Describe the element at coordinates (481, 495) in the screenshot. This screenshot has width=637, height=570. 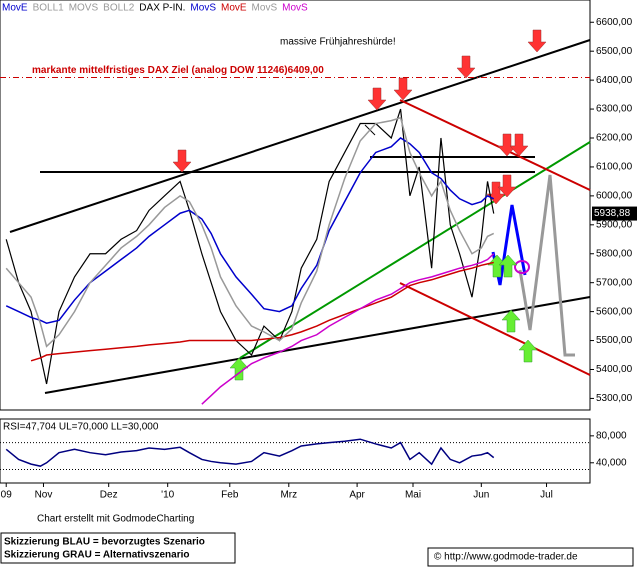
I see `x-tick-label: Jun` at that location.